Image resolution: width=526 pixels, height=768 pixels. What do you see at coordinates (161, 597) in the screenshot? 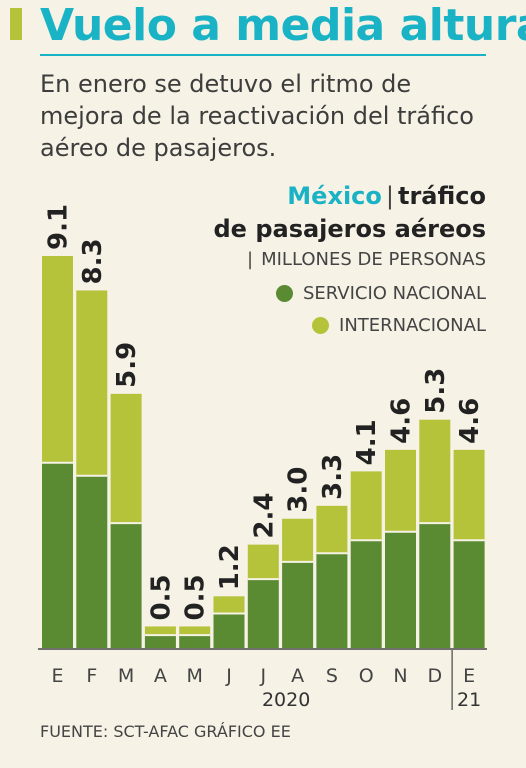
I see `data-label-3: 0.5` at bounding box center [161, 597].